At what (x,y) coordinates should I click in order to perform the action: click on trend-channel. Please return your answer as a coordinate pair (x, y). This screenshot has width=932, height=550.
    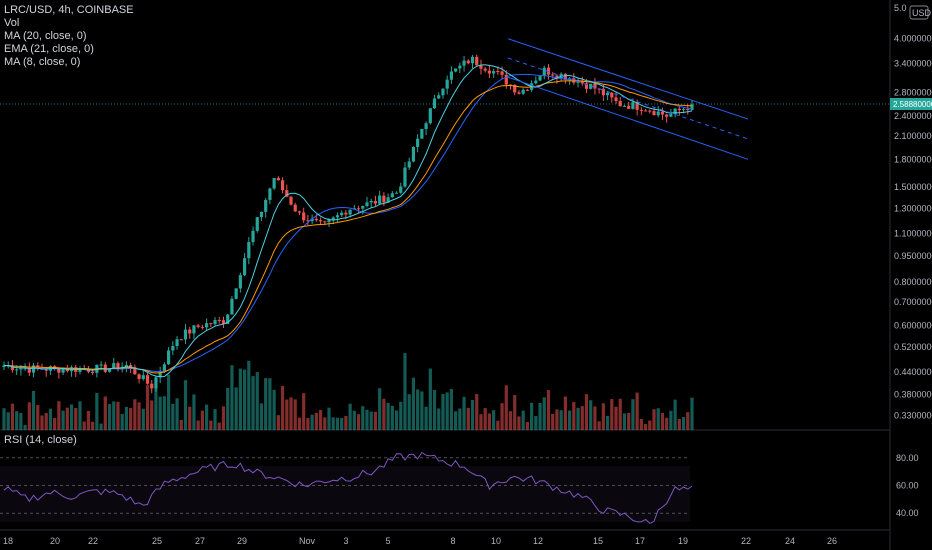
    Looking at the image, I should click on (628, 99).